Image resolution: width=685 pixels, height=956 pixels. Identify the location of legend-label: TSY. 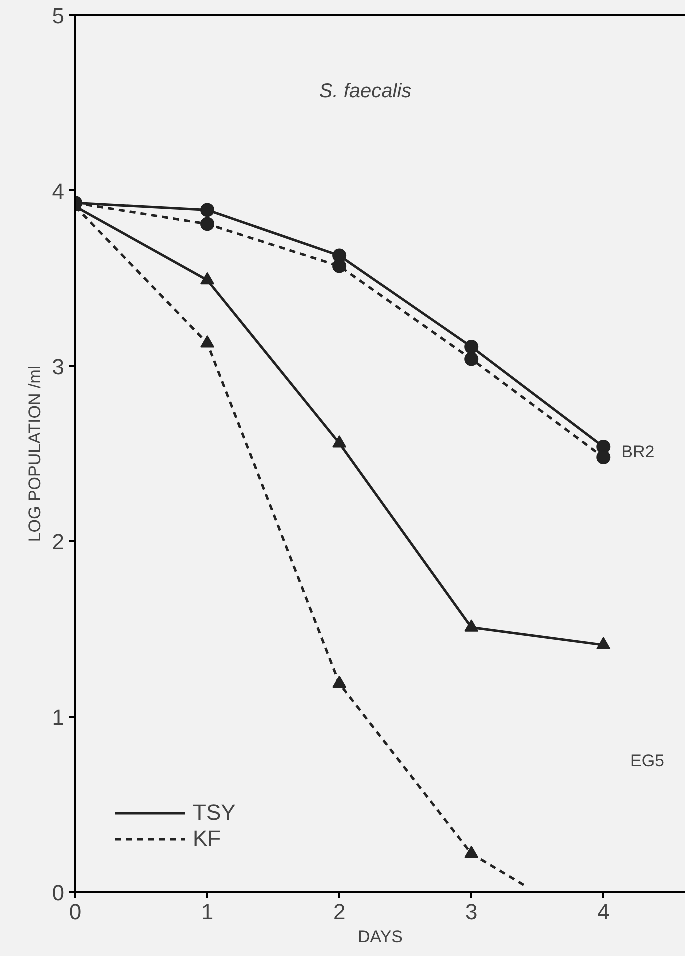
(214, 813).